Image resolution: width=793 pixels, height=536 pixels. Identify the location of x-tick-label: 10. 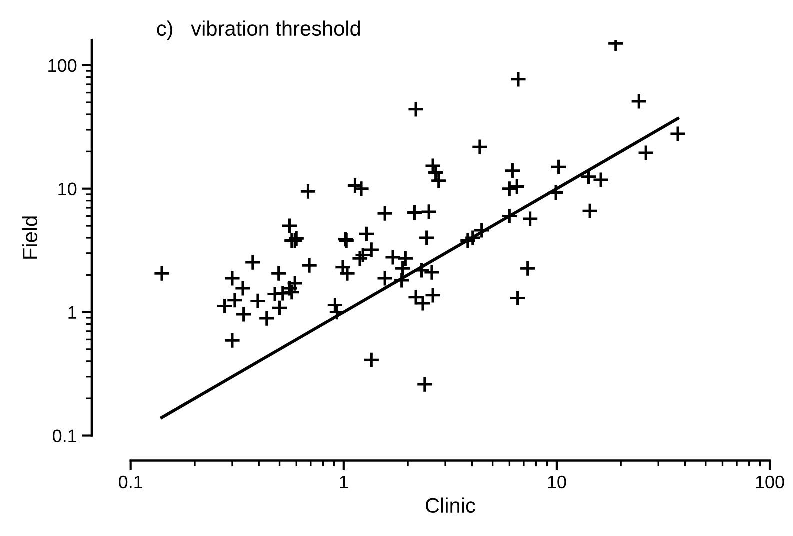
(557, 482).